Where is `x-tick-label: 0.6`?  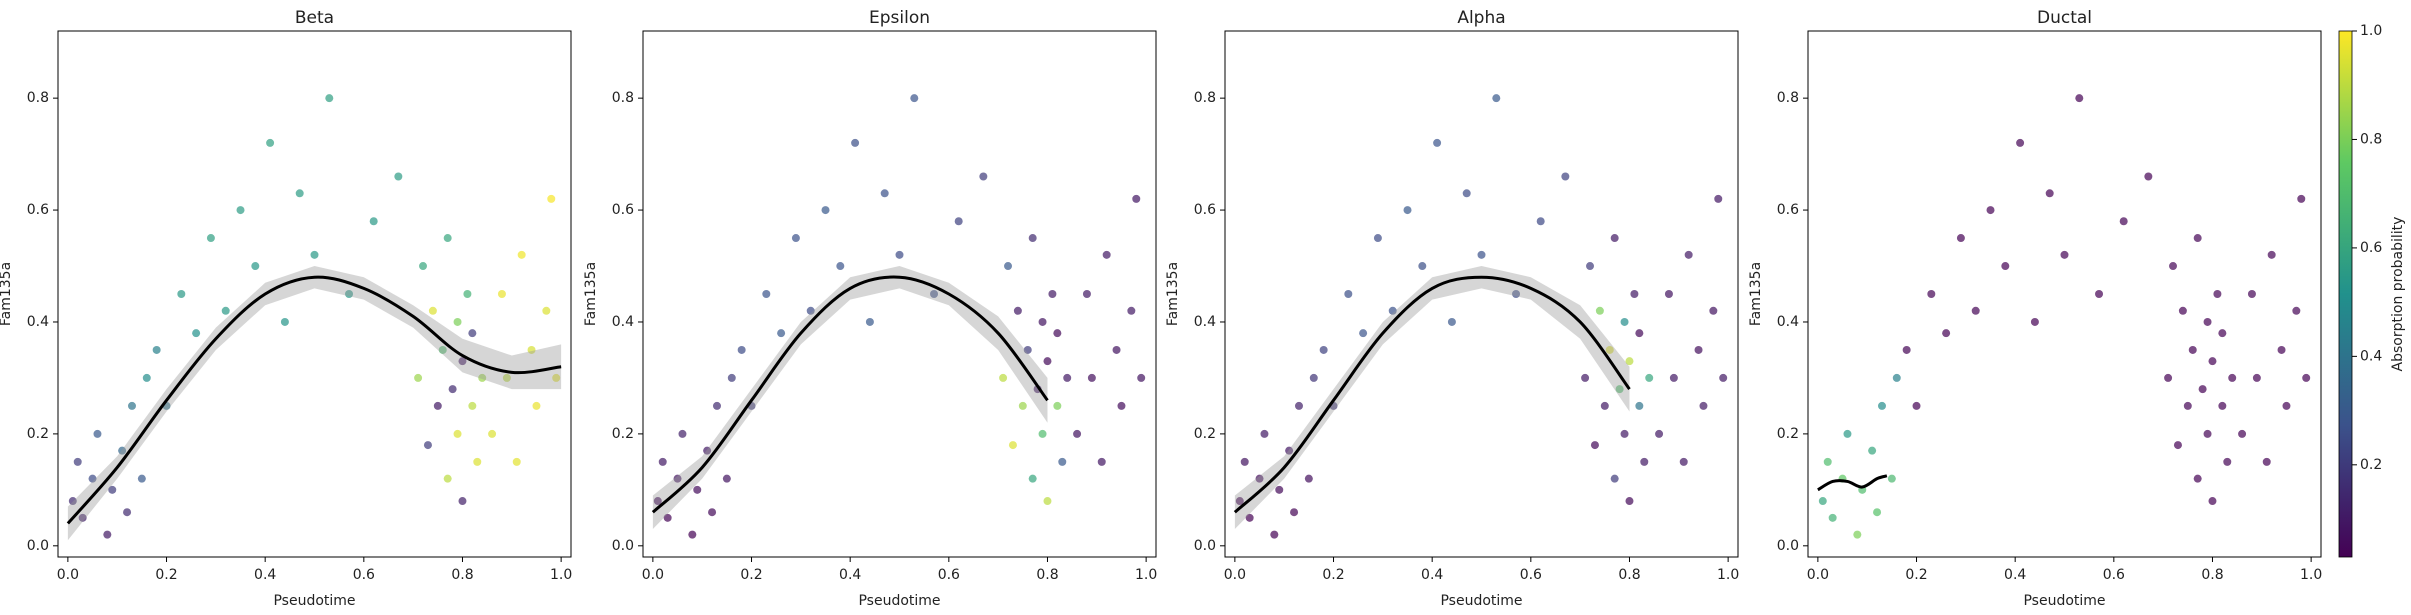 x-tick-label: 0.6 is located at coordinates (1531, 575).